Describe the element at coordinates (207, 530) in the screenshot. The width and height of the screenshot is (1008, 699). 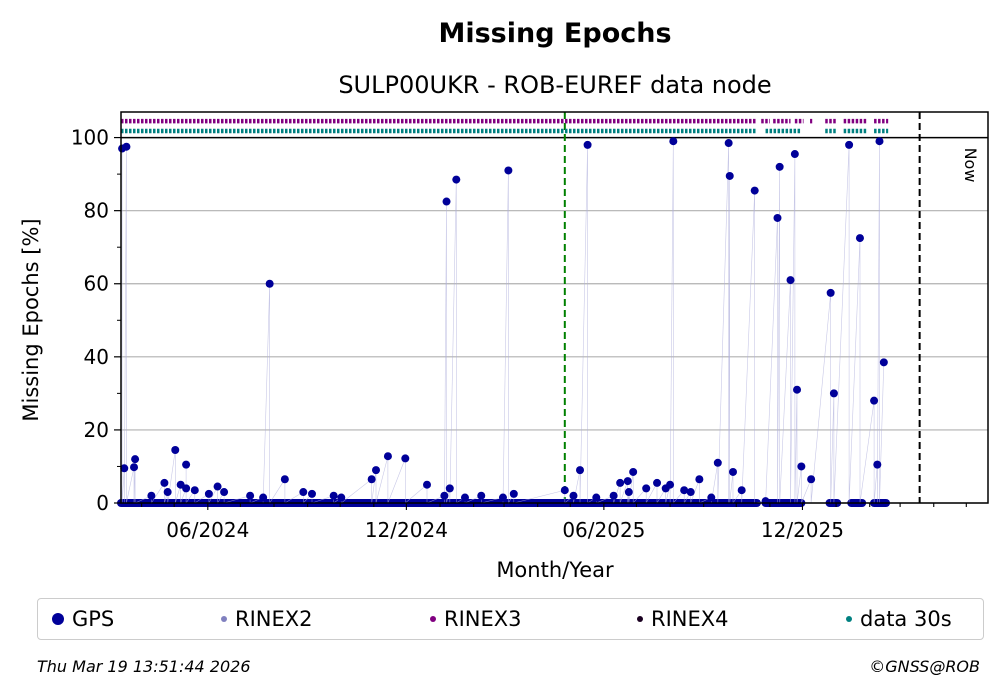
I see `x-tick-label: 06/2024` at that location.